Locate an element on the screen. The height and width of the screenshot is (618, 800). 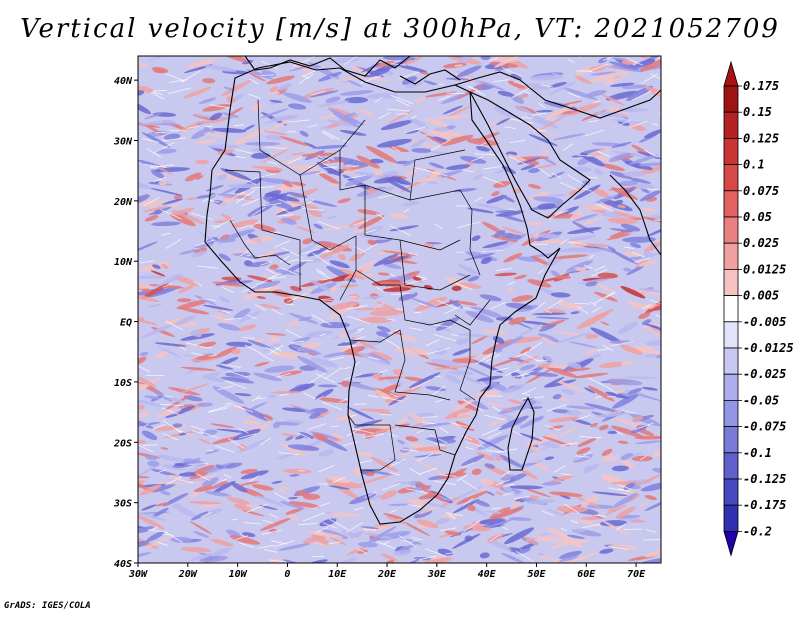
colorbar-label: 0.0125 is located at coordinates (764, 269).